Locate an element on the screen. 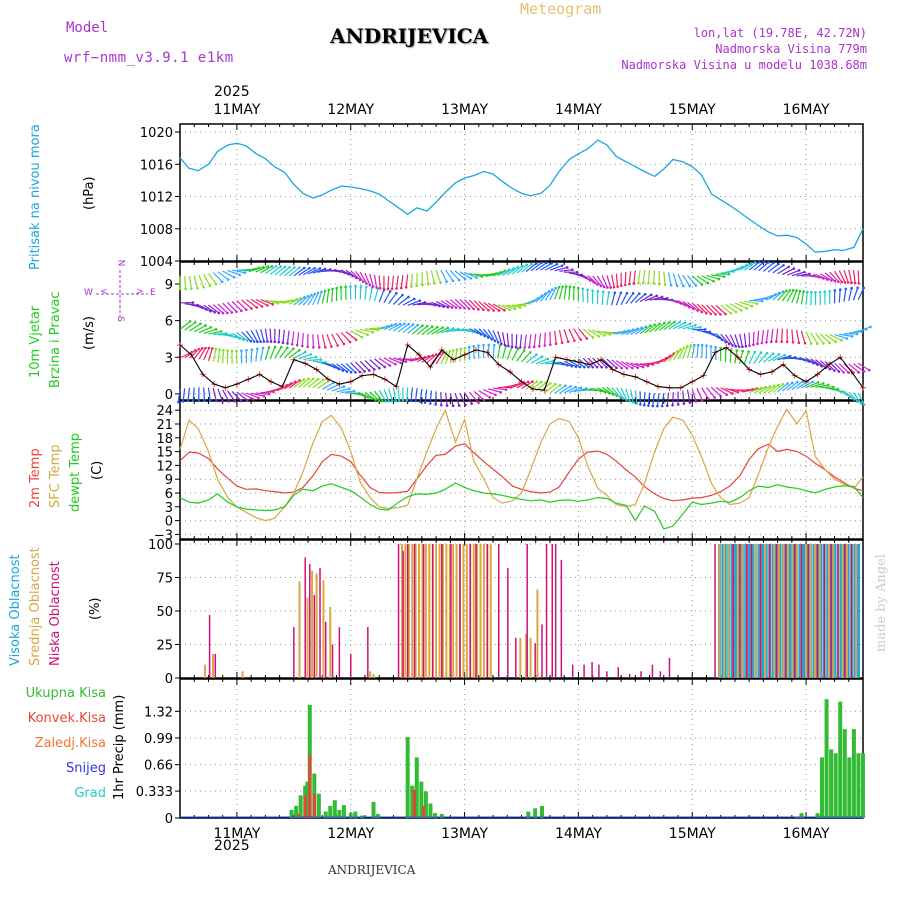 The image size is (900, 904). conv-precip-bar is located at coordinates (423, 812).